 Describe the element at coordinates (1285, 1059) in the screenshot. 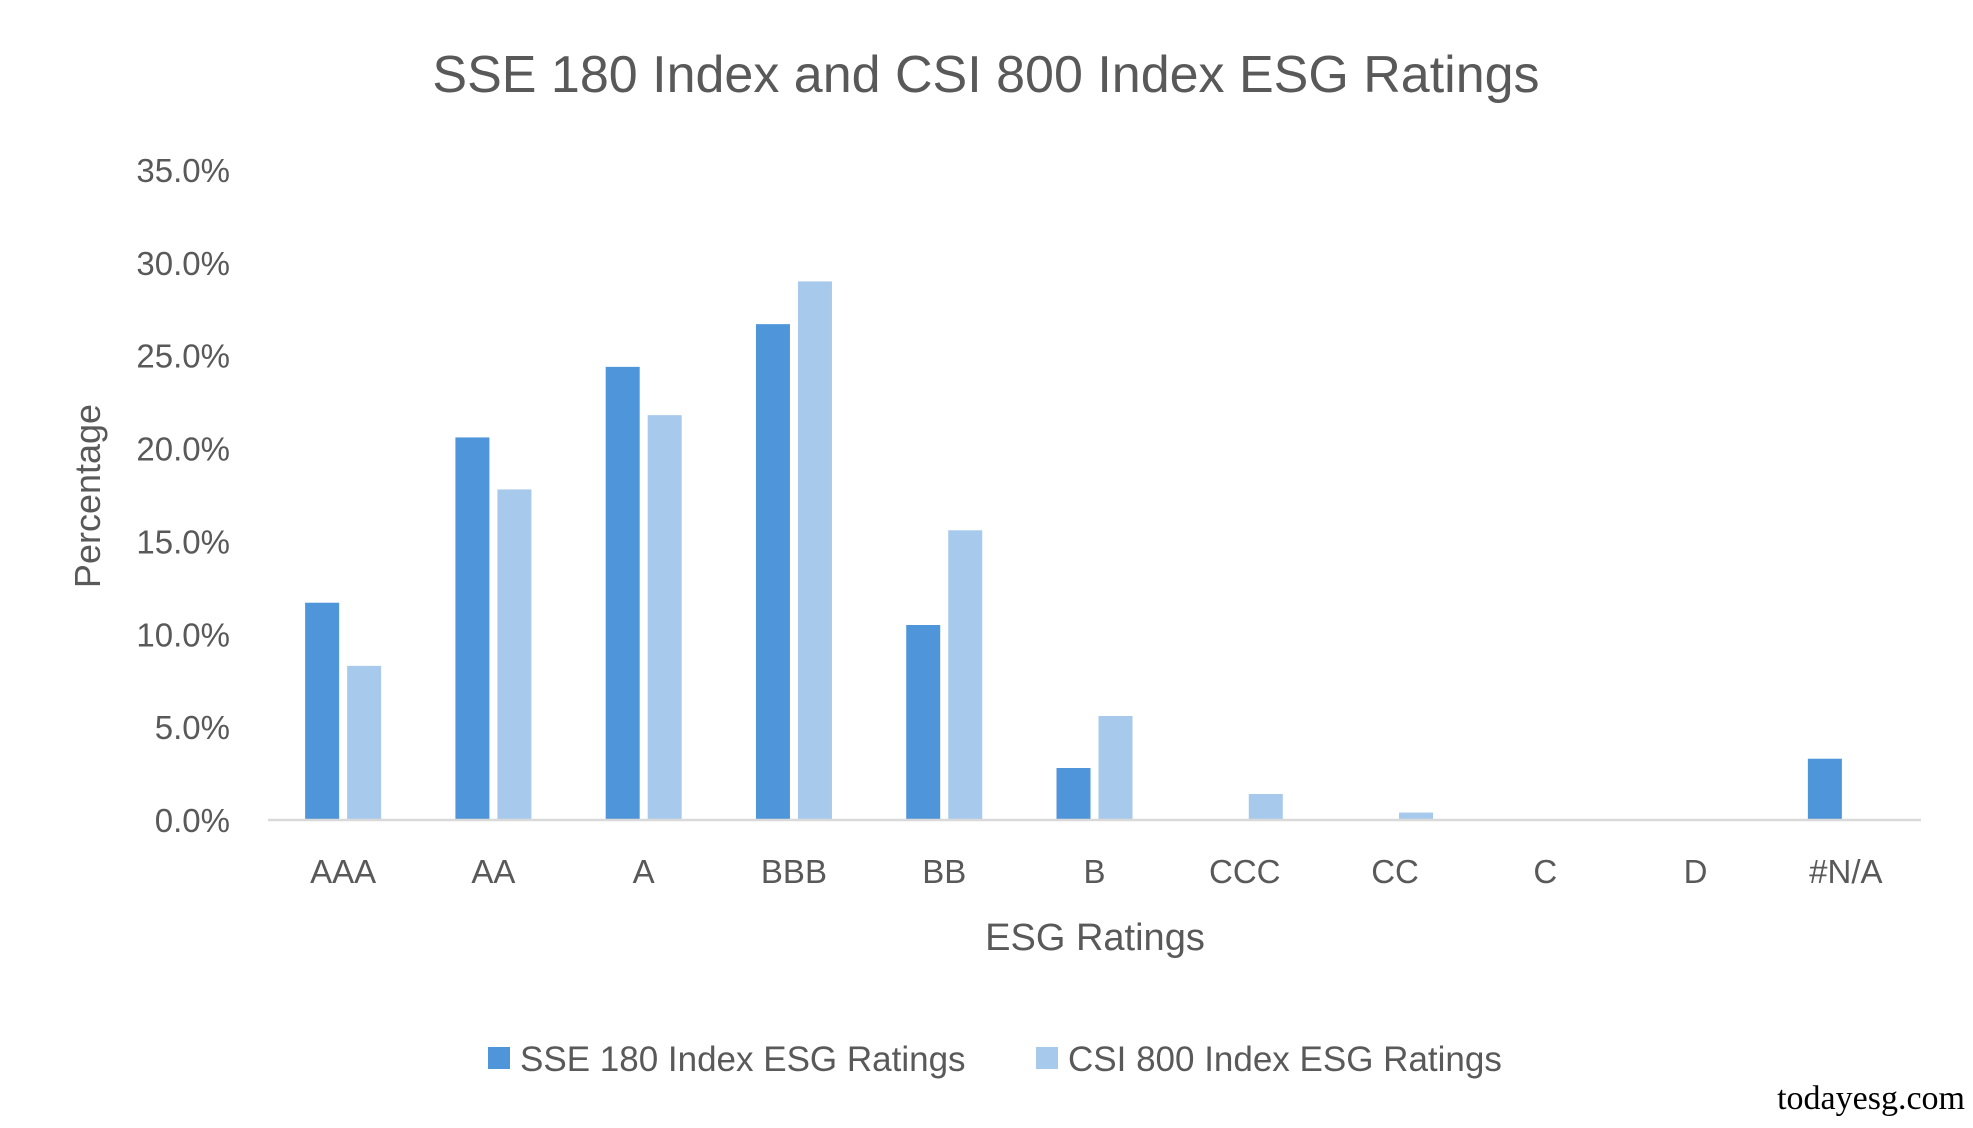

I see `legend-label: CSI 800 Index ESG Ratings` at that location.